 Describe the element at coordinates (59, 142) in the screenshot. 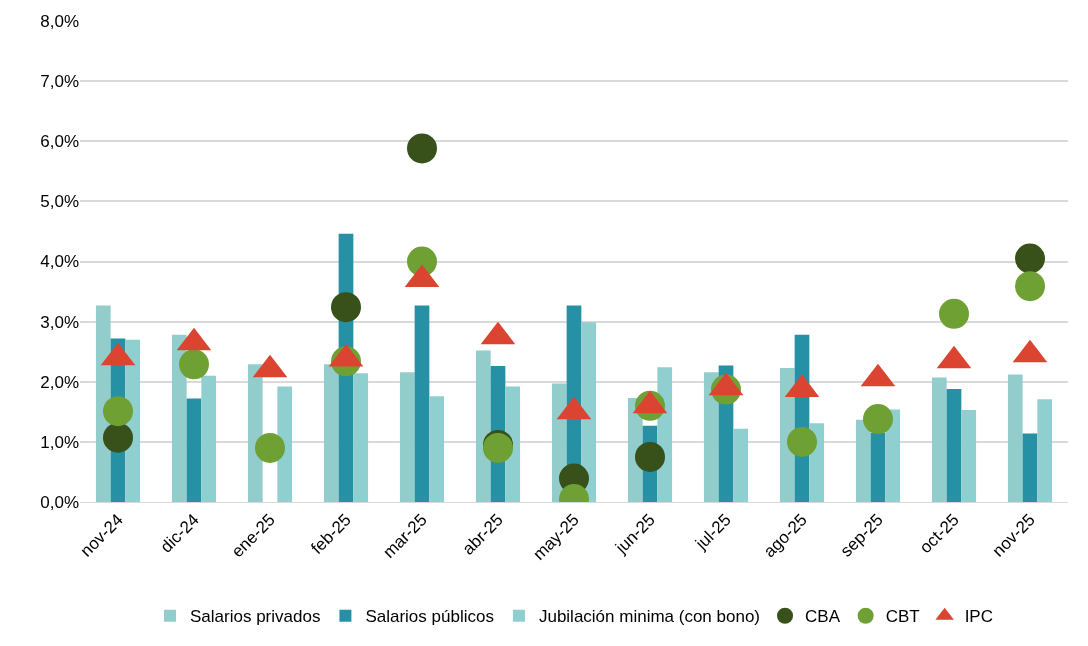

I see `y-tick-label: 6,0%` at that location.